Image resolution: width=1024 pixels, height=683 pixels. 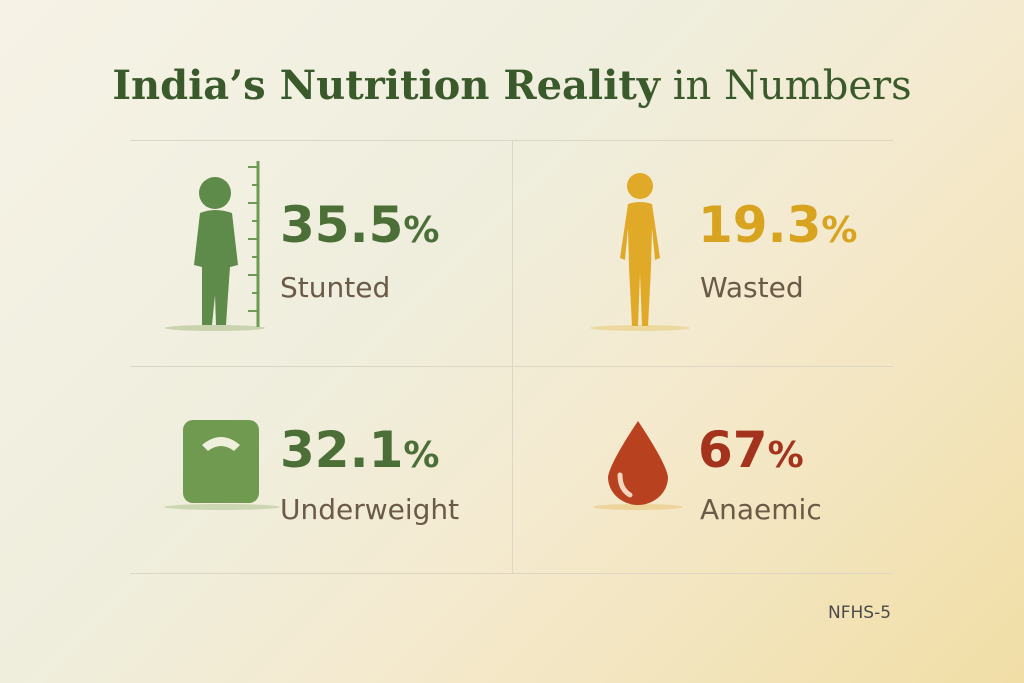 What do you see at coordinates (792, 86) in the screenshot?
I see `title-rest: in Numbers` at bounding box center [792, 86].